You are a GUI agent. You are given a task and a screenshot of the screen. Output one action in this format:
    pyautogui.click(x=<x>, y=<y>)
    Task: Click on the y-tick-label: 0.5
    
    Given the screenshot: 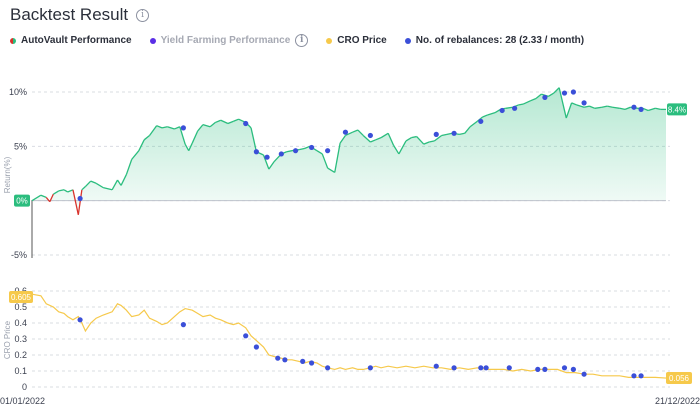 What is the action you would take?
    pyautogui.click(x=20, y=307)
    